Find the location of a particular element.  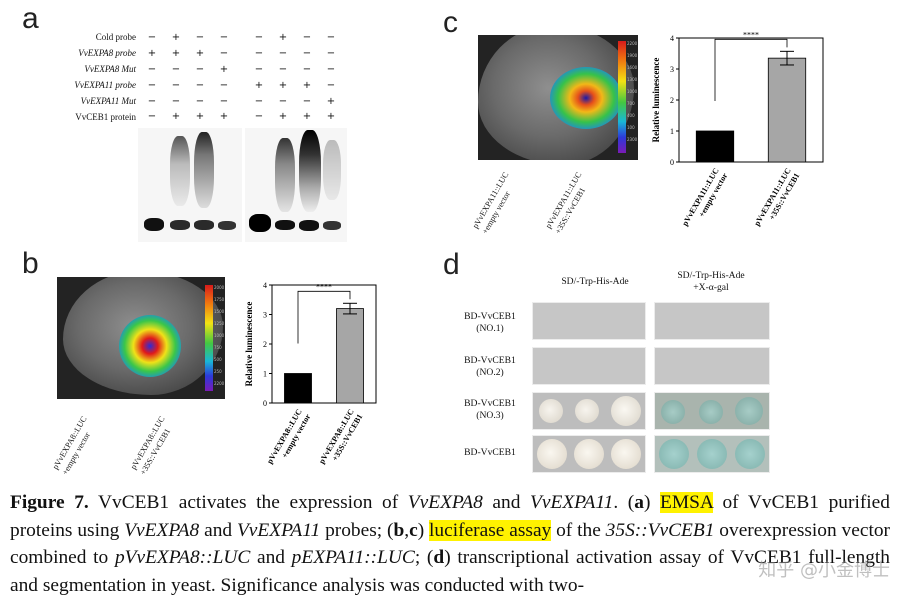

leaf-label-c2: pVvEXPA11::LUC +35S::VvCEB1 is located at coordinates (565, 203).